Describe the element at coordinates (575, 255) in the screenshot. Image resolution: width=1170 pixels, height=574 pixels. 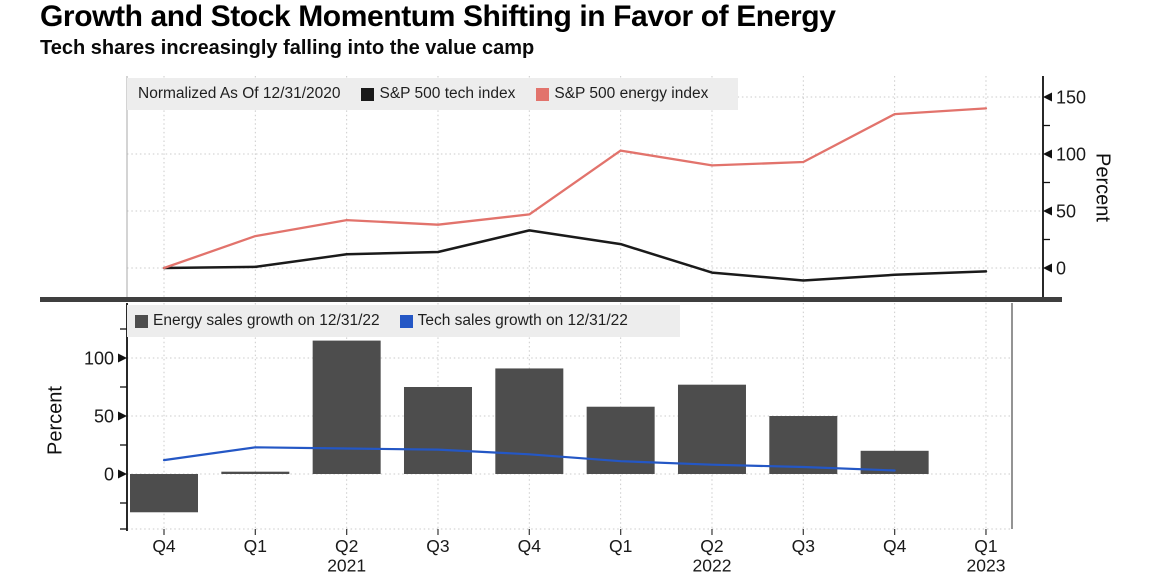
I see `tech-index-line` at that location.